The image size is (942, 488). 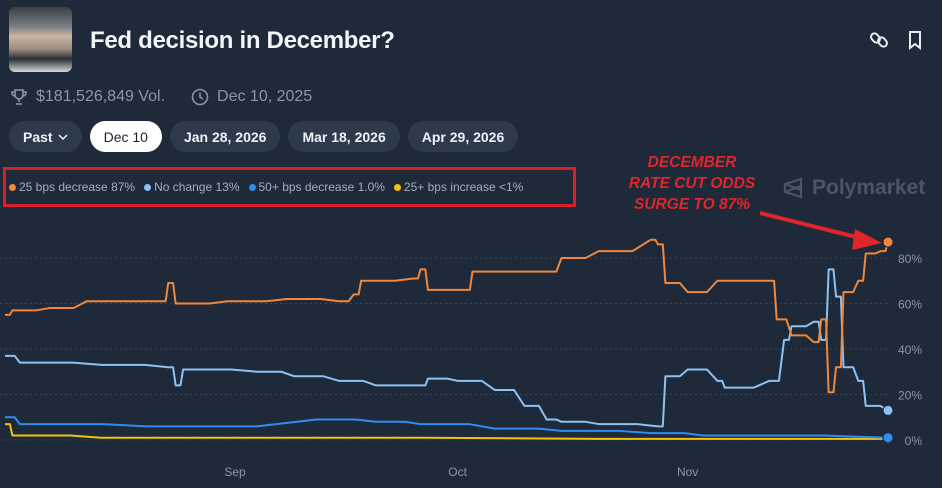 I want to click on page-title: Fed decision in December?, so click(x=242, y=40).